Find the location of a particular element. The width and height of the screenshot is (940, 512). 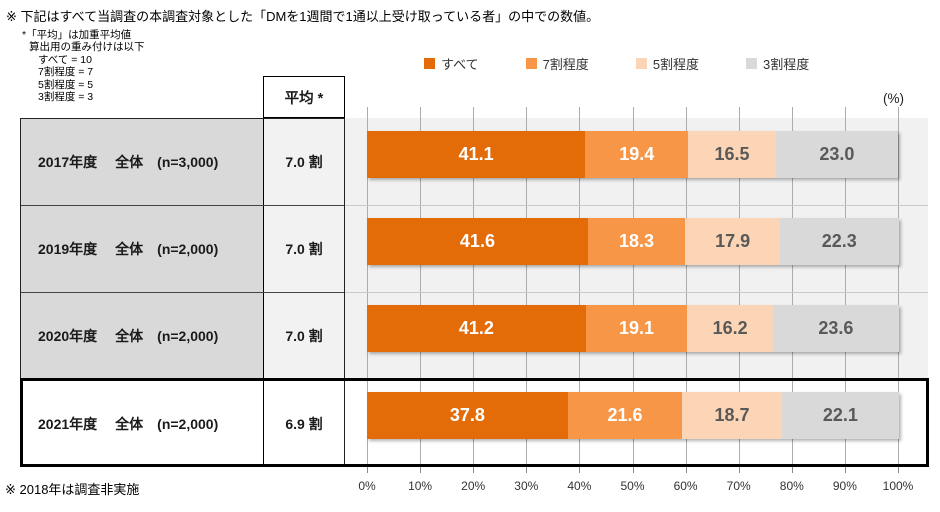

legend-item: すべて is located at coordinates (451, 63).